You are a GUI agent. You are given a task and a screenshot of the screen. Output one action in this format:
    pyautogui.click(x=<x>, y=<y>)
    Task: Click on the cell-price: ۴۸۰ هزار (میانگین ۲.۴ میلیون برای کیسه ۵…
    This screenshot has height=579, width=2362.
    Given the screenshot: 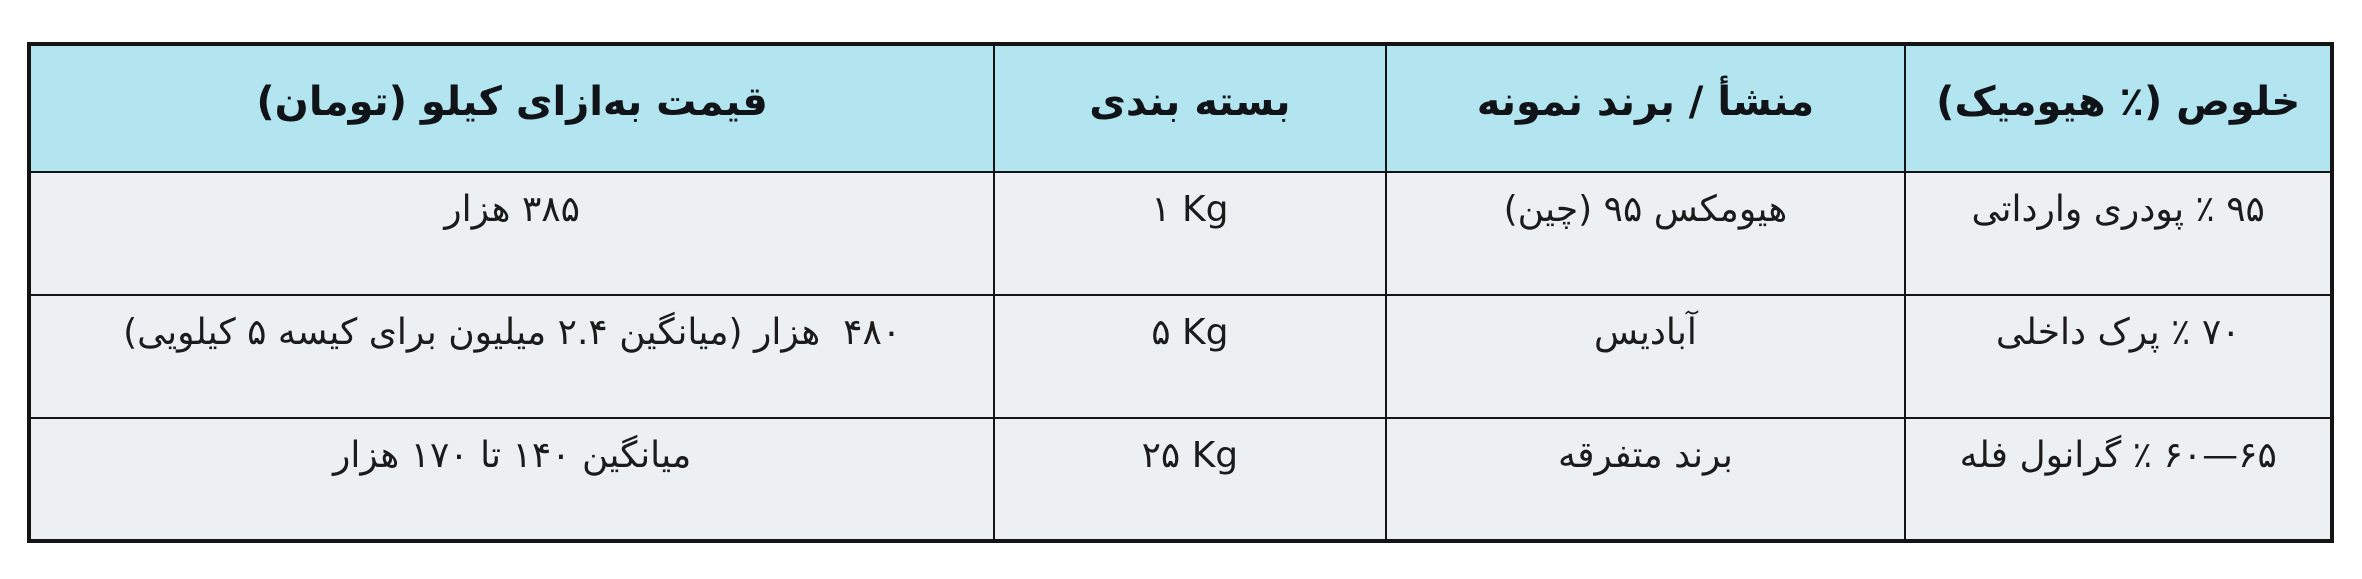 What is the action you would take?
    pyautogui.click(x=511, y=356)
    